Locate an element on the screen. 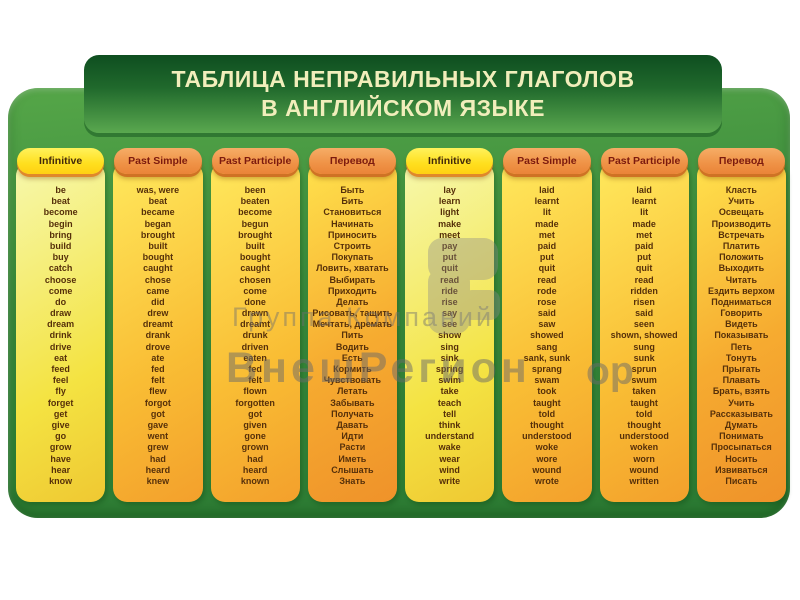  verb-cell: understood is located at coordinates (644, 436).